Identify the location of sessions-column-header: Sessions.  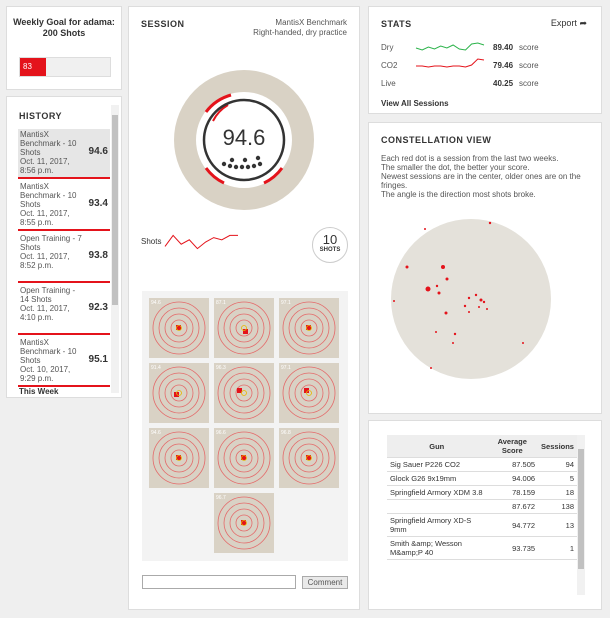
(557, 446).